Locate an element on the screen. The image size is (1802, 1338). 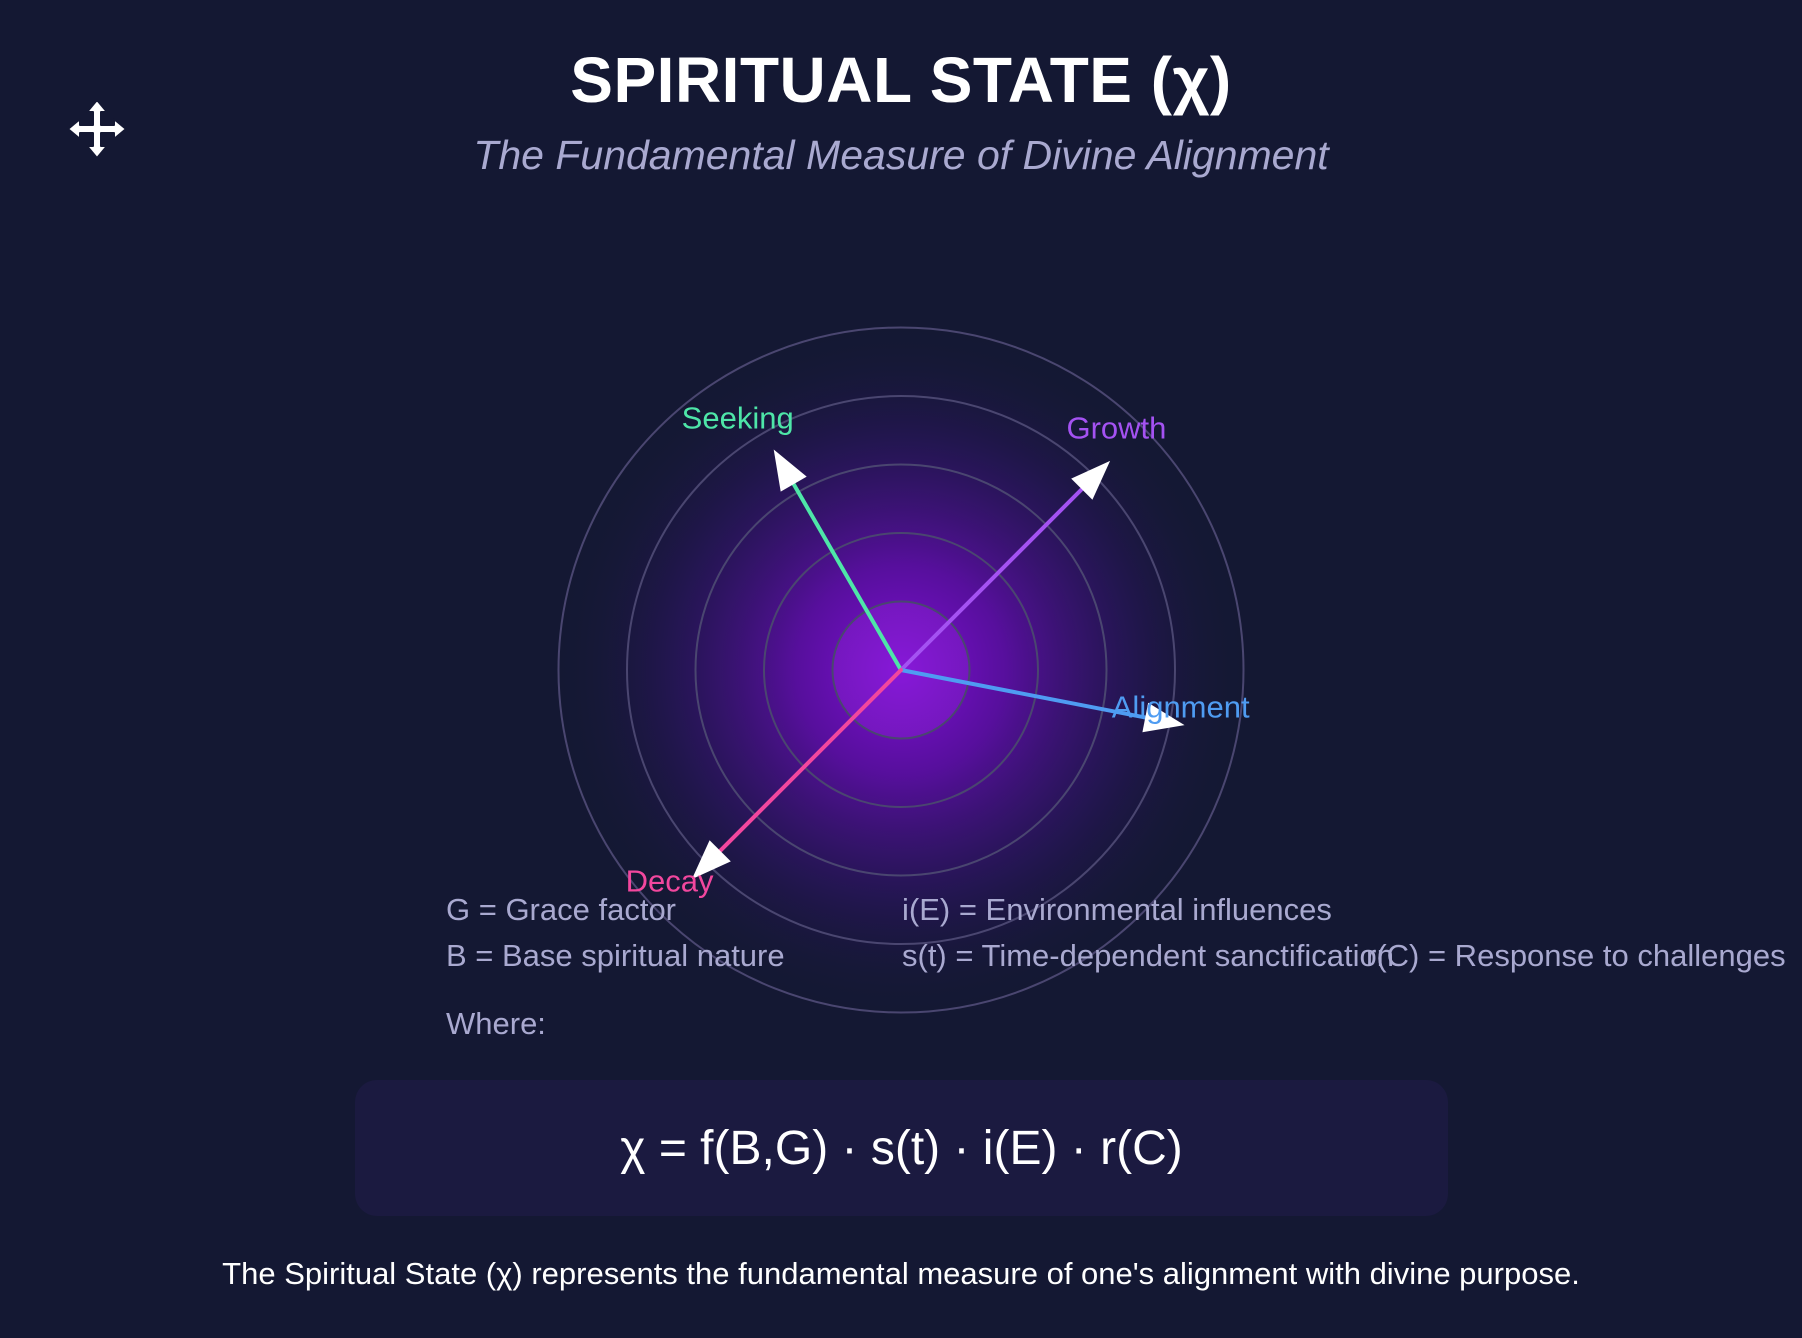
page-title: SPIRITUAL STATE (χ) is located at coordinates (901, 80).